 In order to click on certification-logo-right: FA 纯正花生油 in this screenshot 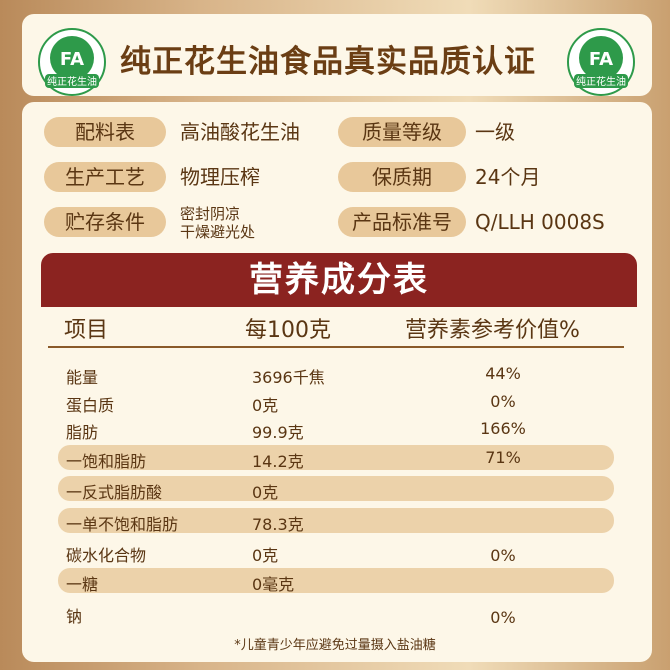, I will do `click(601, 62)`.